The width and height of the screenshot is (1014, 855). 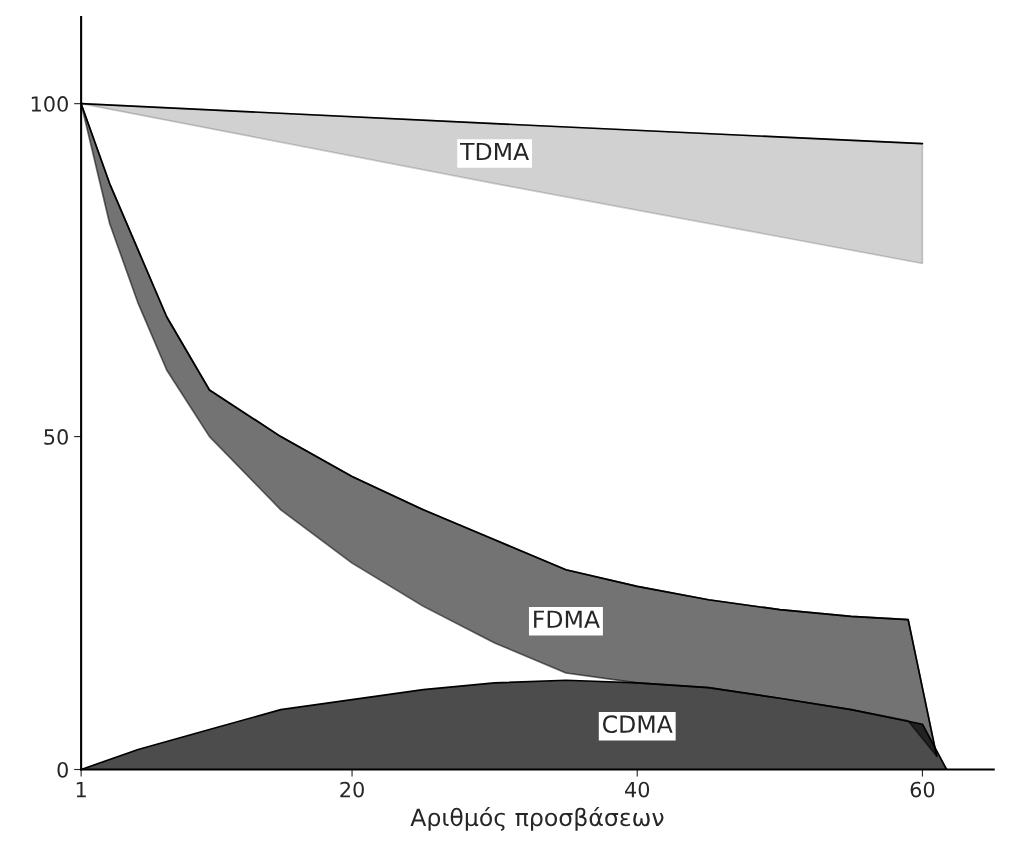 I want to click on x-axis-title: Αριθμός προσβάσεων, so click(x=537, y=819).